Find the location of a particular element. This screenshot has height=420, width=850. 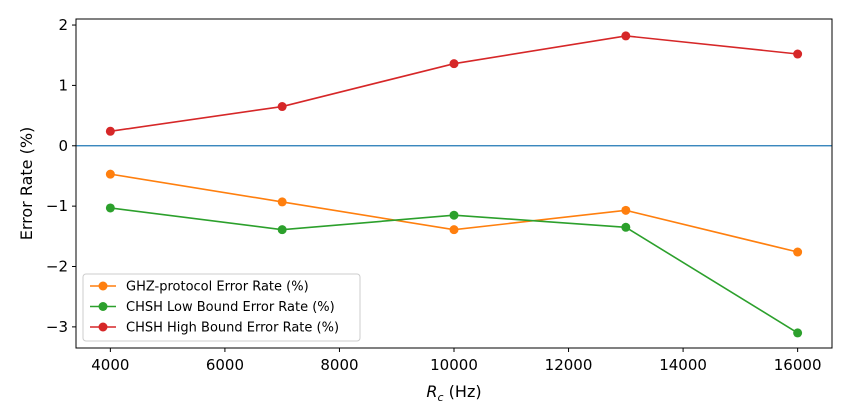

x-axis: 4000 6000 8000 10000 12000 14000 16000 is located at coordinates (456, 361).